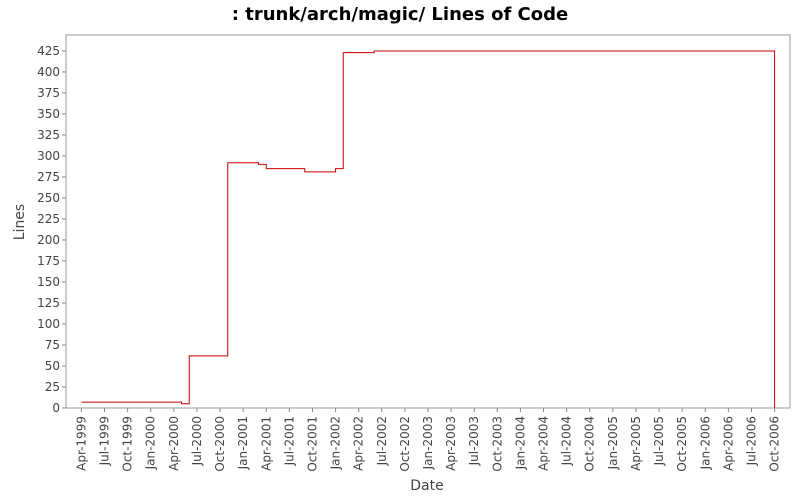 This screenshot has height=500, width=800. What do you see at coordinates (20, 222) in the screenshot?
I see `y-axis-label: Lines` at bounding box center [20, 222].